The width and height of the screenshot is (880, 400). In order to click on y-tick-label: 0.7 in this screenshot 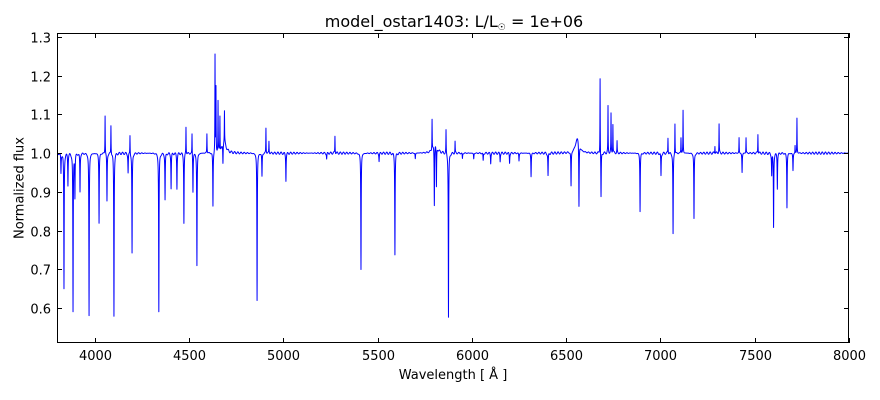, I will do `click(40, 271)`.